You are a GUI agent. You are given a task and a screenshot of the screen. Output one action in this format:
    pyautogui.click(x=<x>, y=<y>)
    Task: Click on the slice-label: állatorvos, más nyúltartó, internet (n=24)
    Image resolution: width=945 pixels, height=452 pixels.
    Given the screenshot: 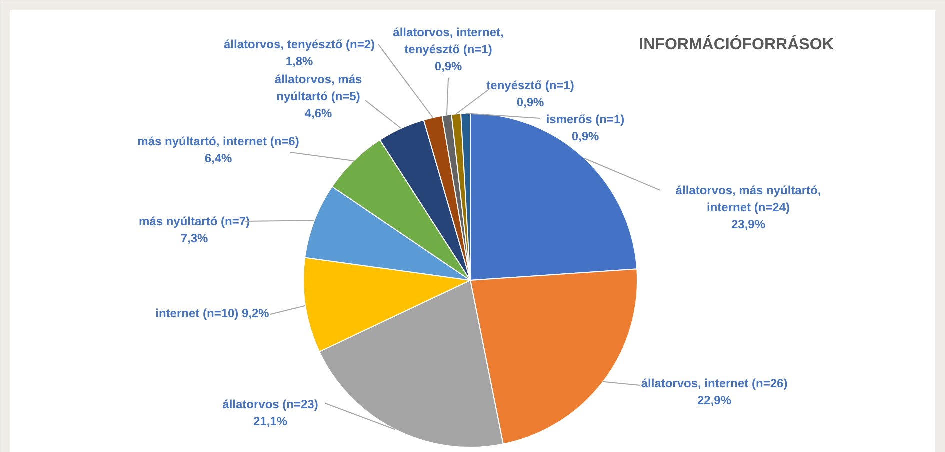 What is the action you would take?
    pyautogui.click(x=749, y=199)
    